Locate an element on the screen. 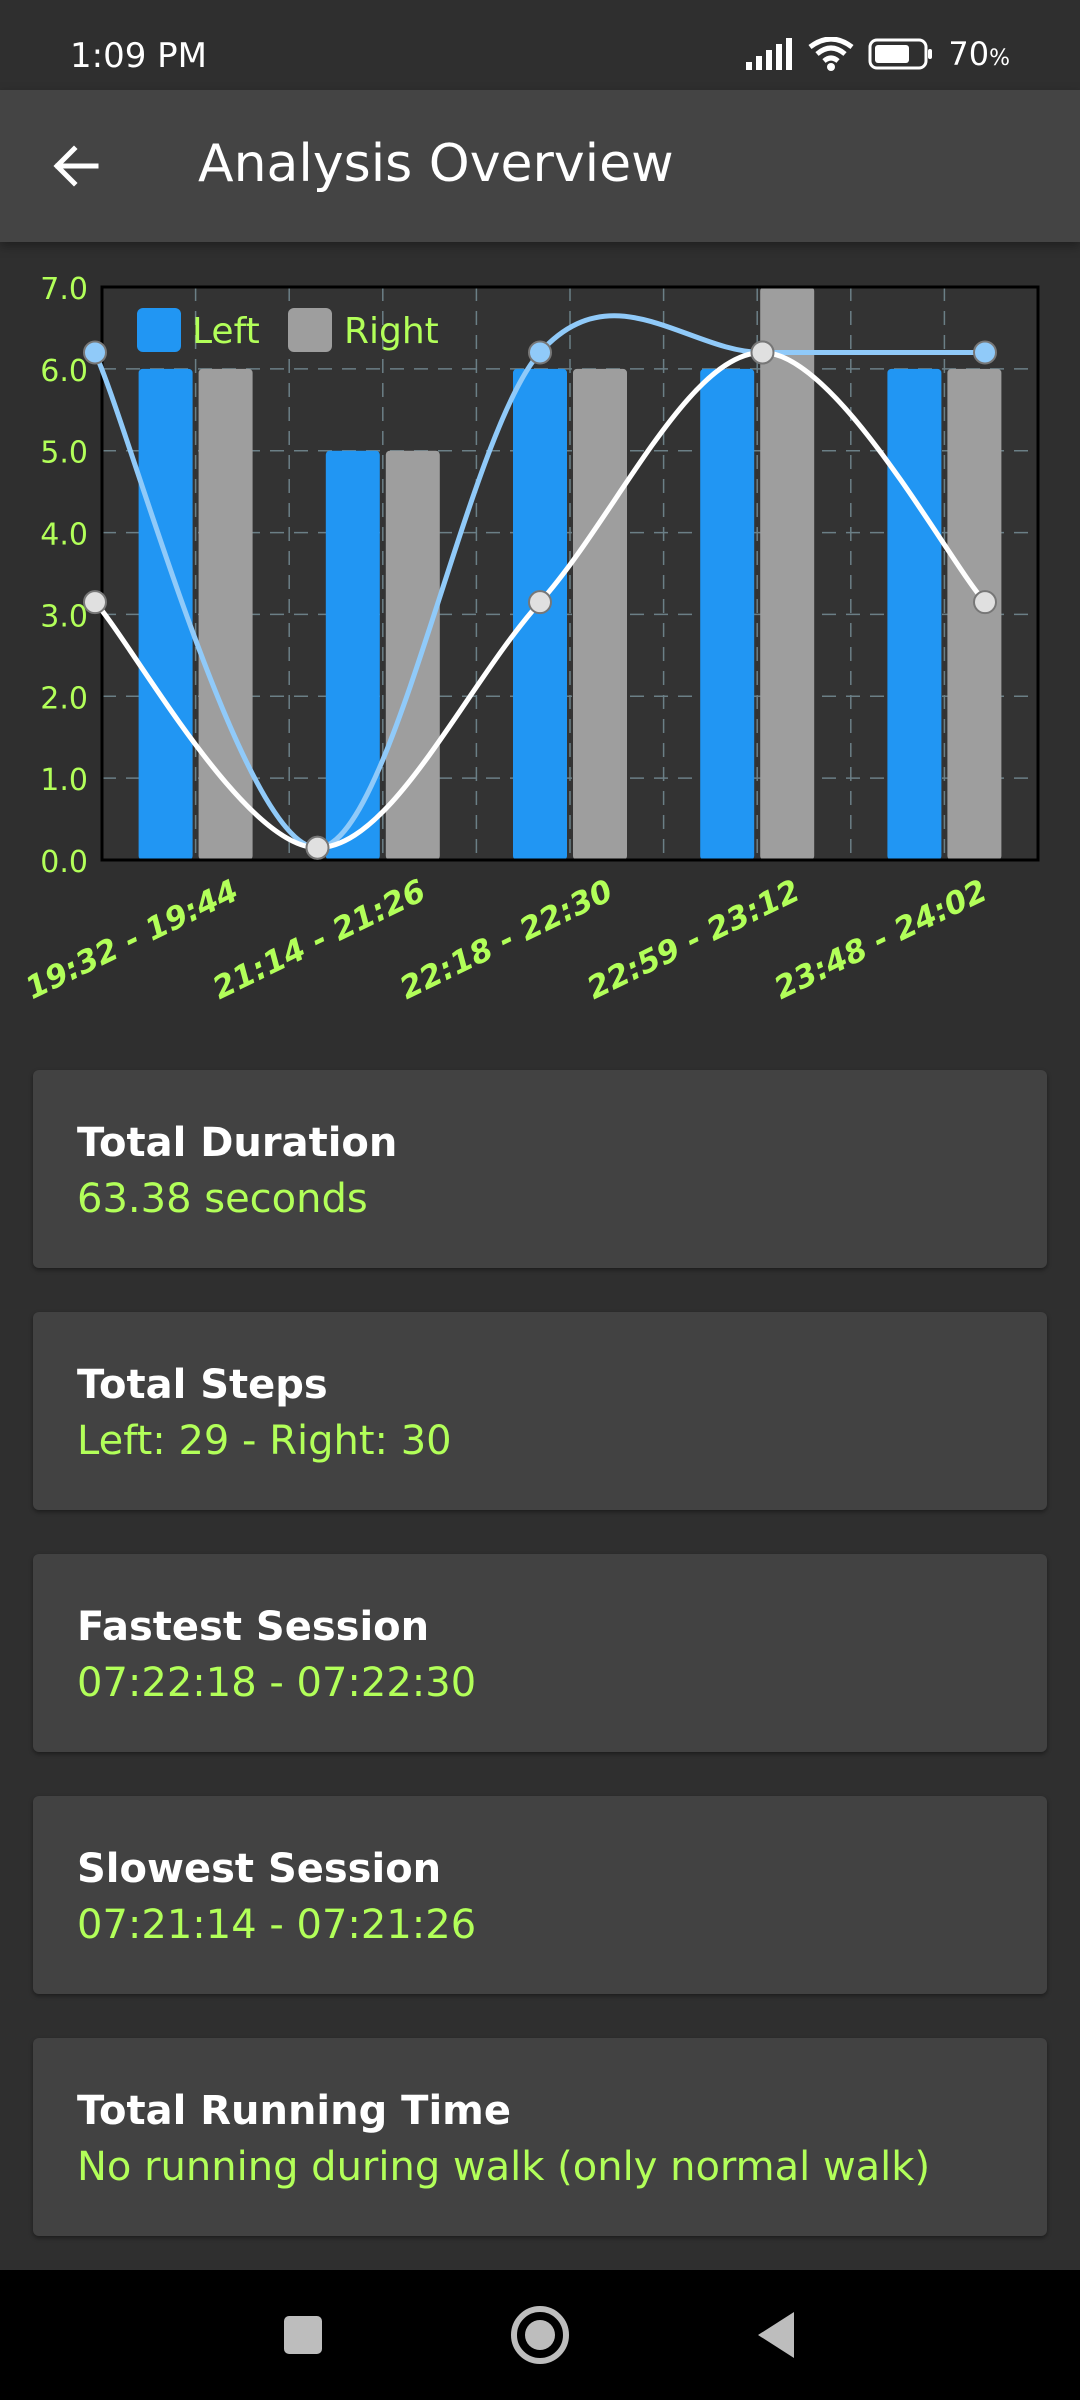  y-tick-label: 7.0 is located at coordinates (64, 289).